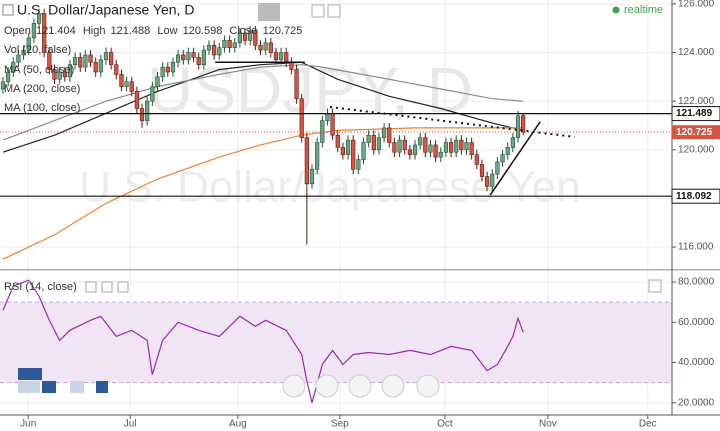  What do you see at coordinates (63, 380) in the screenshot?
I see `obscured-blocks` at bounding box center [63, 380].